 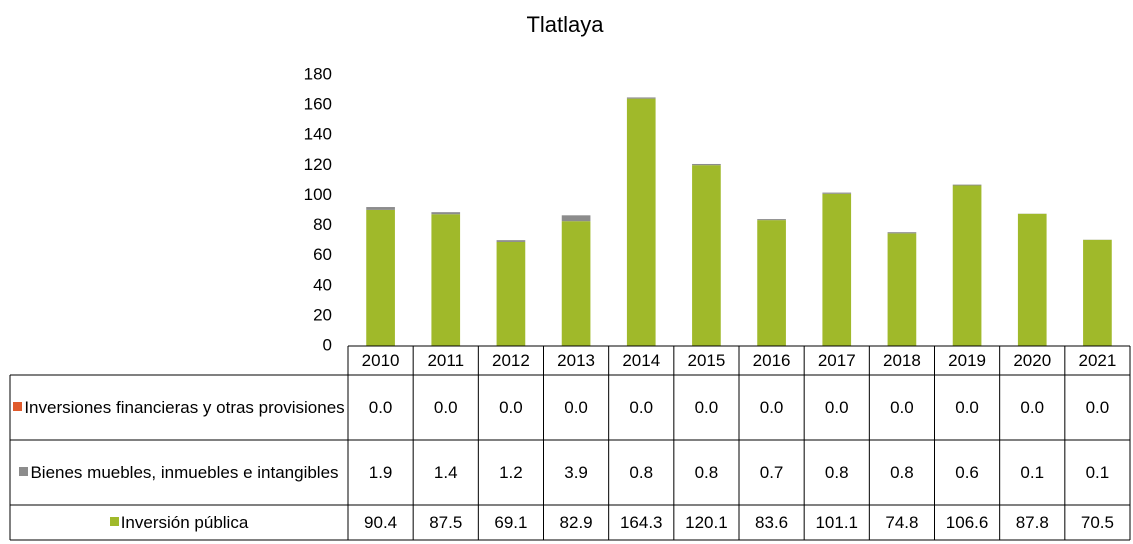 What do you see at coordinates (772, 360) in the screenshot?
I see `x-tick-label: 2016` at bounding box center [772, 360].